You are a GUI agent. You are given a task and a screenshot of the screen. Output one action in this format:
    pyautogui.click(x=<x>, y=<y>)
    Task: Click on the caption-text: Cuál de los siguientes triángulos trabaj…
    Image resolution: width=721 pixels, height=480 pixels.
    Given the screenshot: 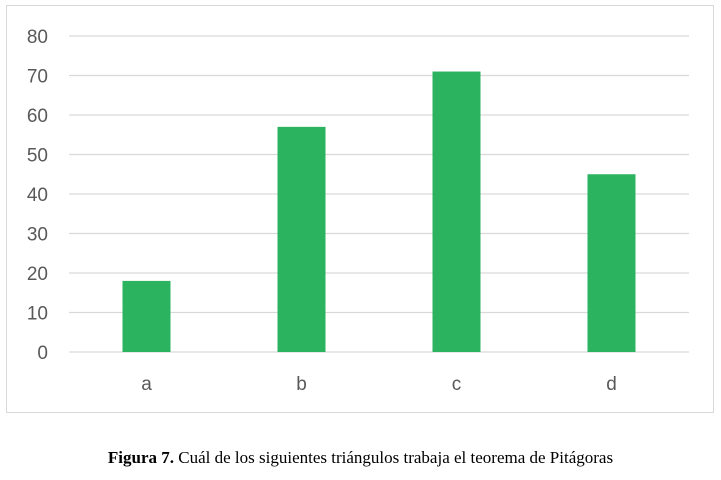 What is the action you would take?
    pyautogui.click(x=394, y=457)
    